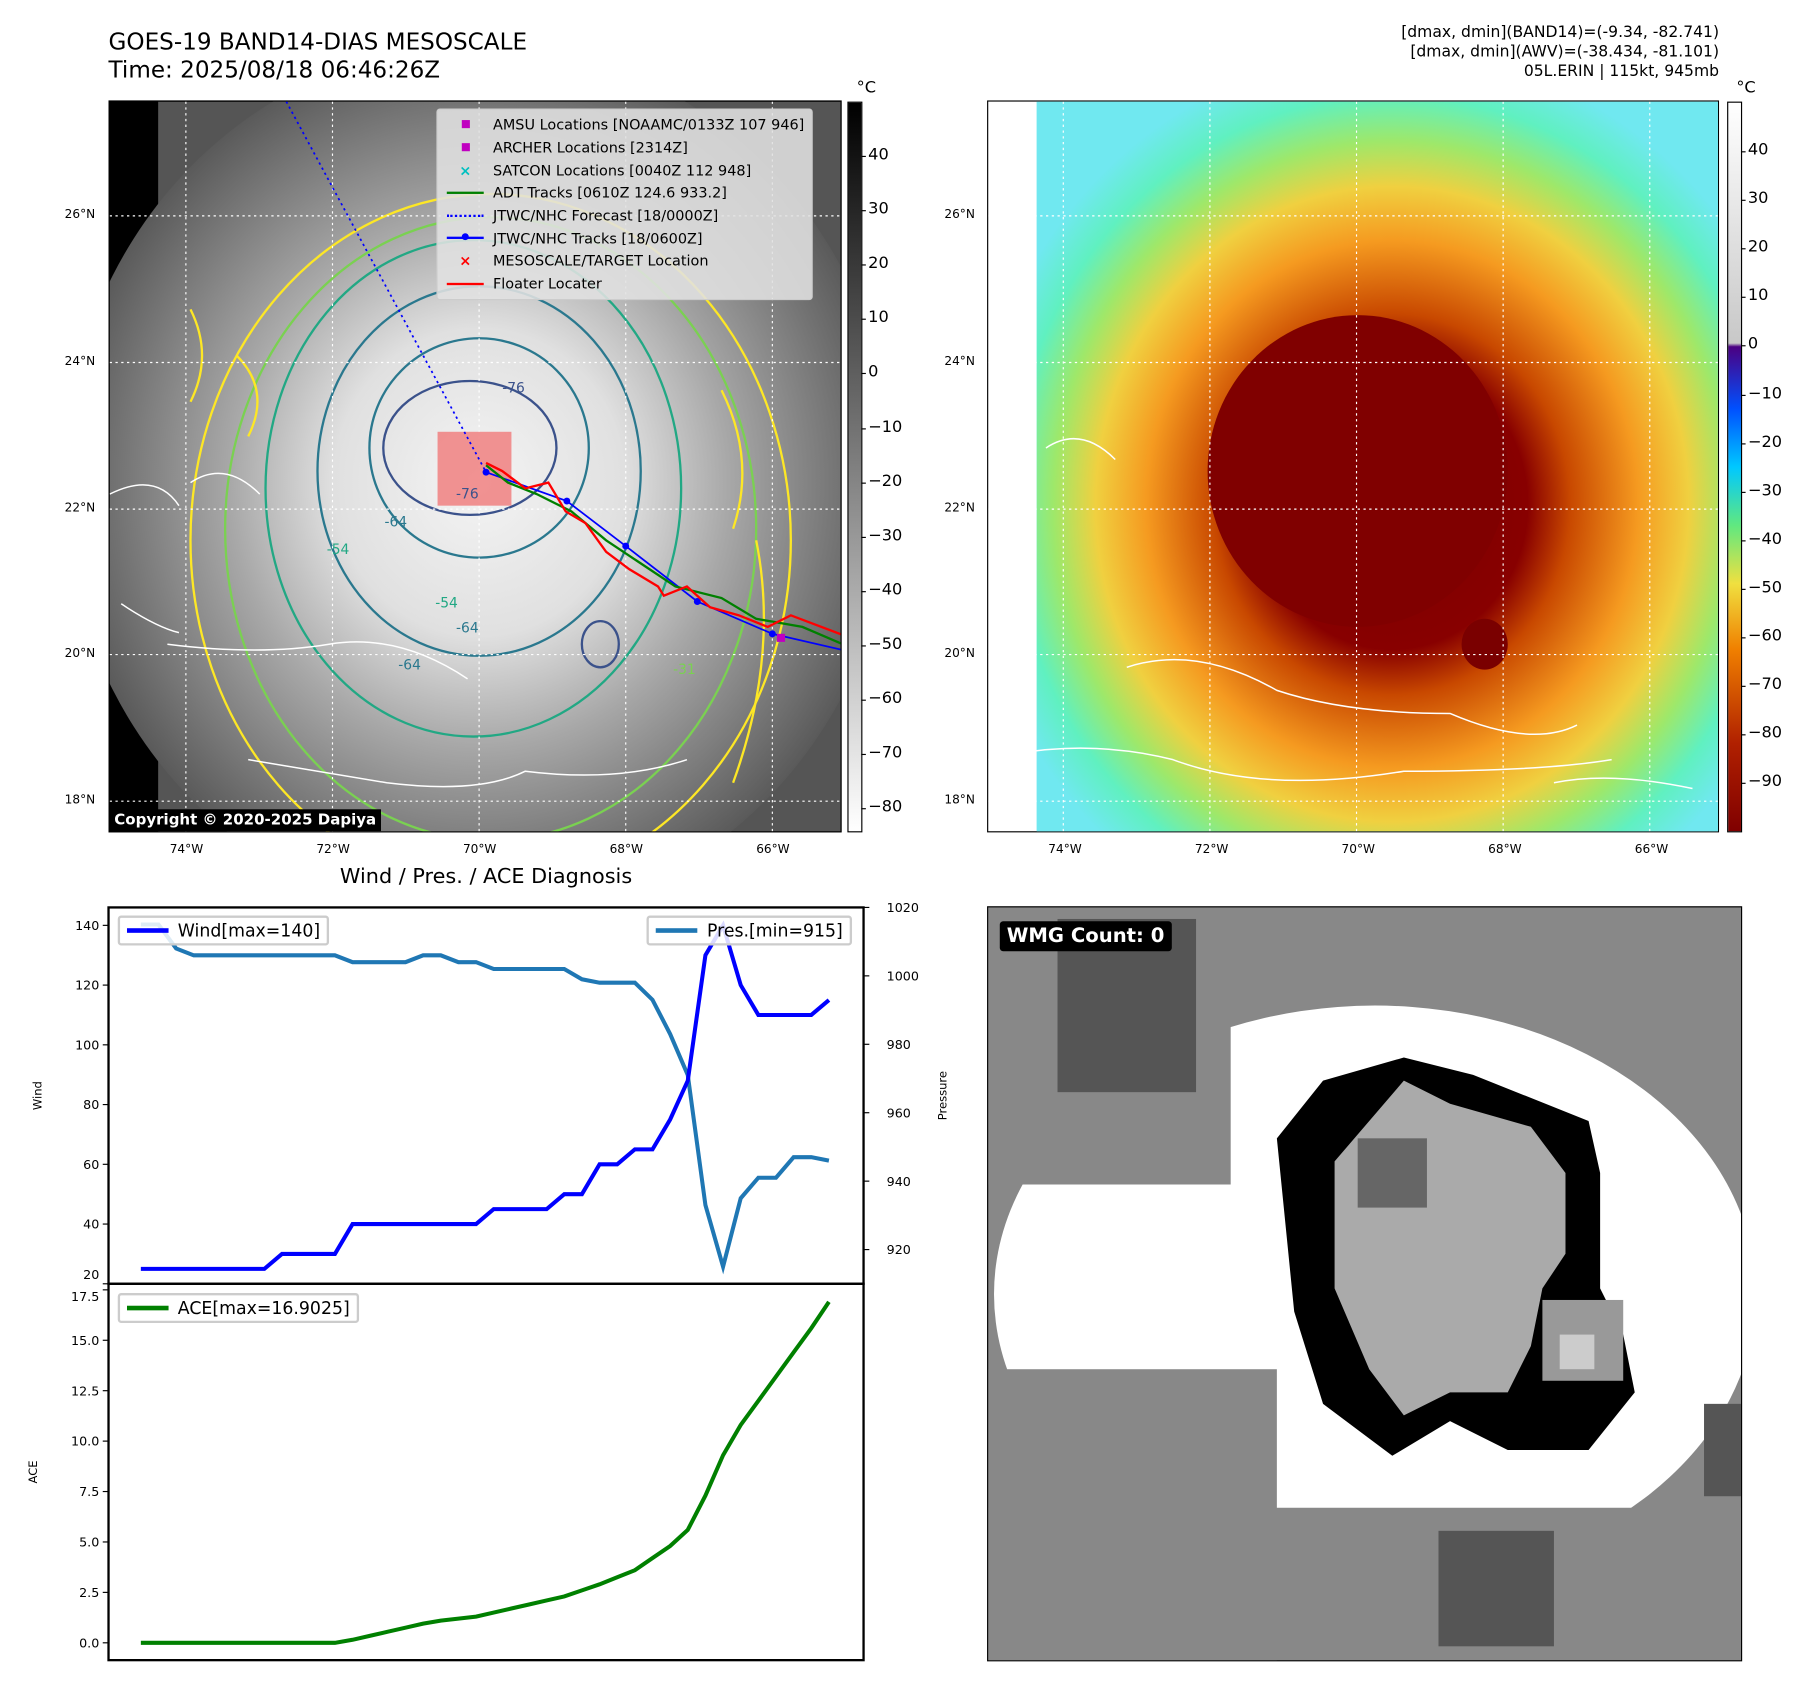 This screenshot has width=1801, height=1690. Describe the element at coordinates (38, 1095) in the screenshot. I see `wind-axis-label: Wind` at that location.